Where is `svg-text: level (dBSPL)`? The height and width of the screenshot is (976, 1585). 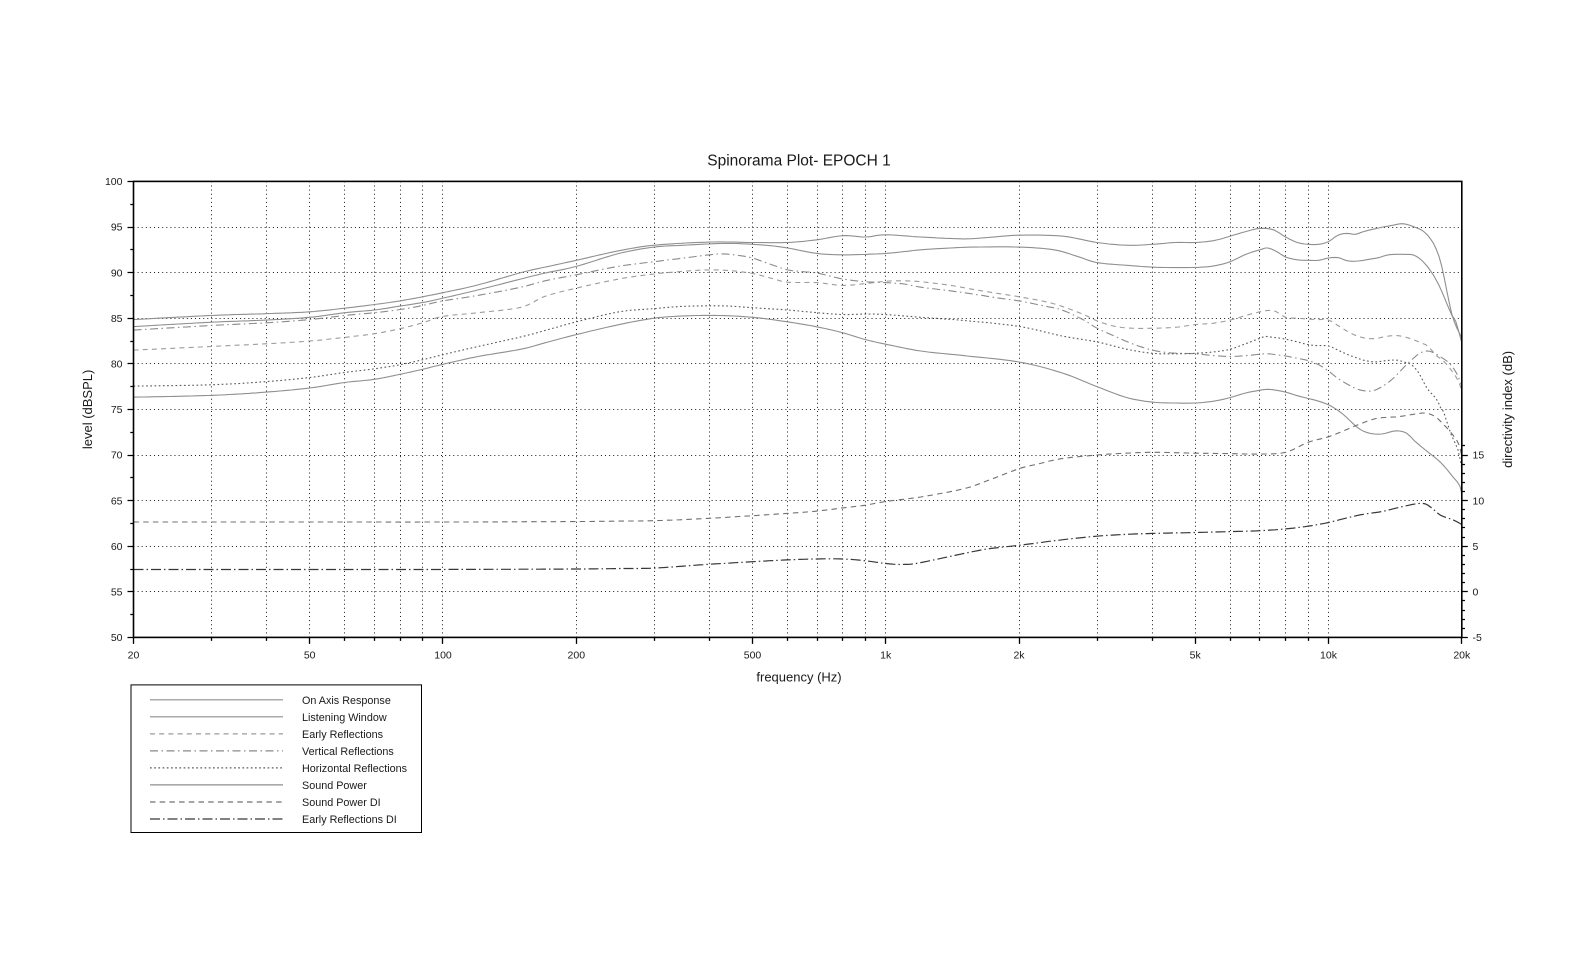 svg-text: level (dBSPL) is located at coordinates (87, 409).